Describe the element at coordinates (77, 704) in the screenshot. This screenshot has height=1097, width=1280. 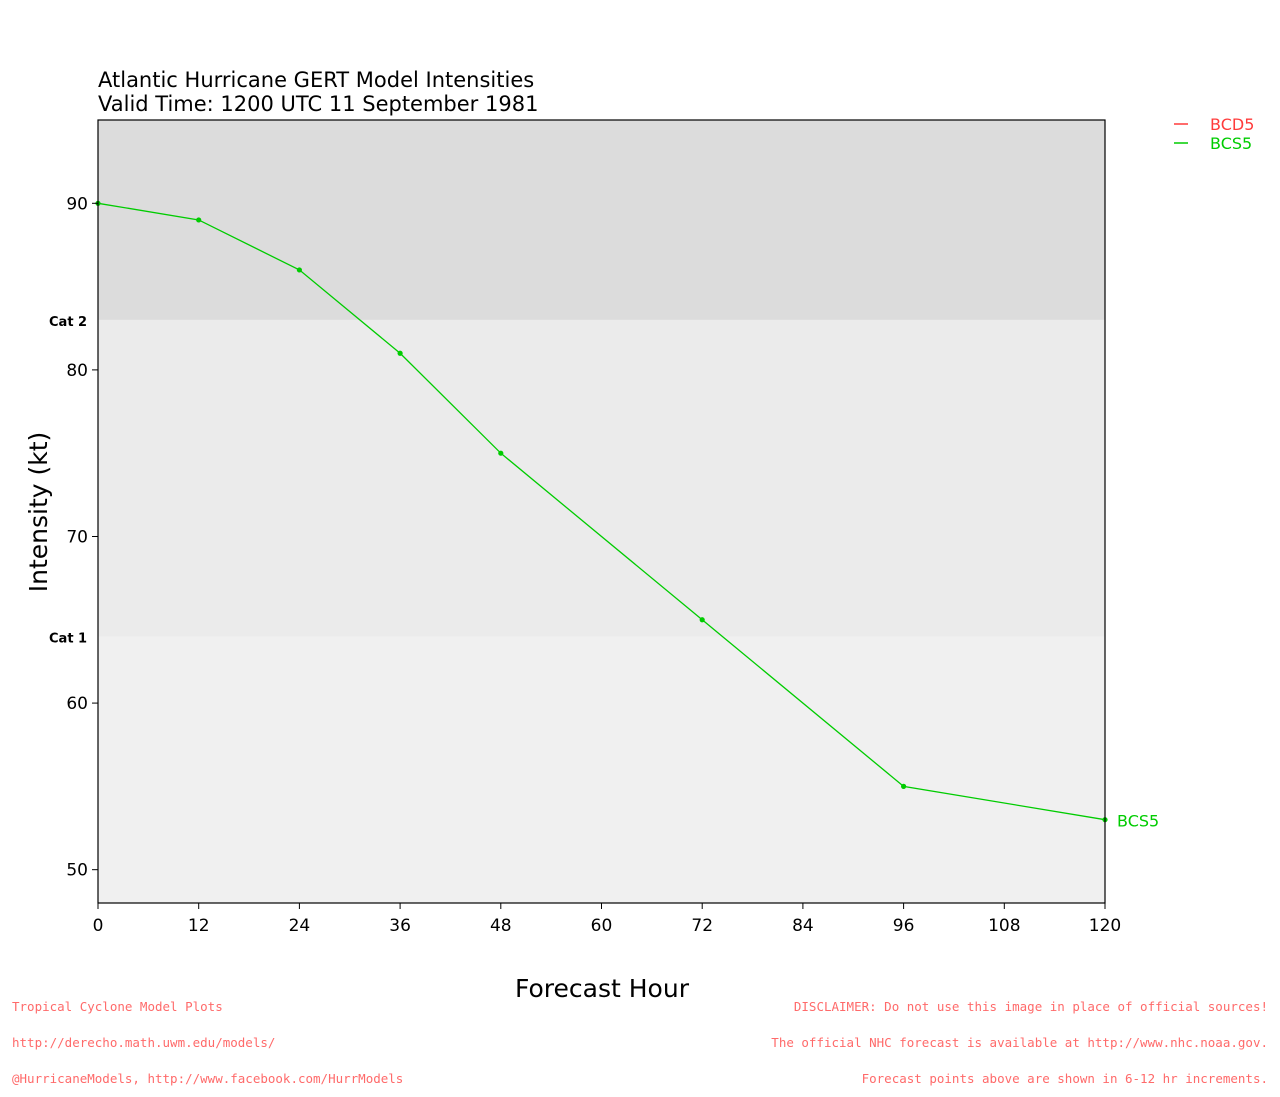
I see `y-tick-label: 60` at that location.